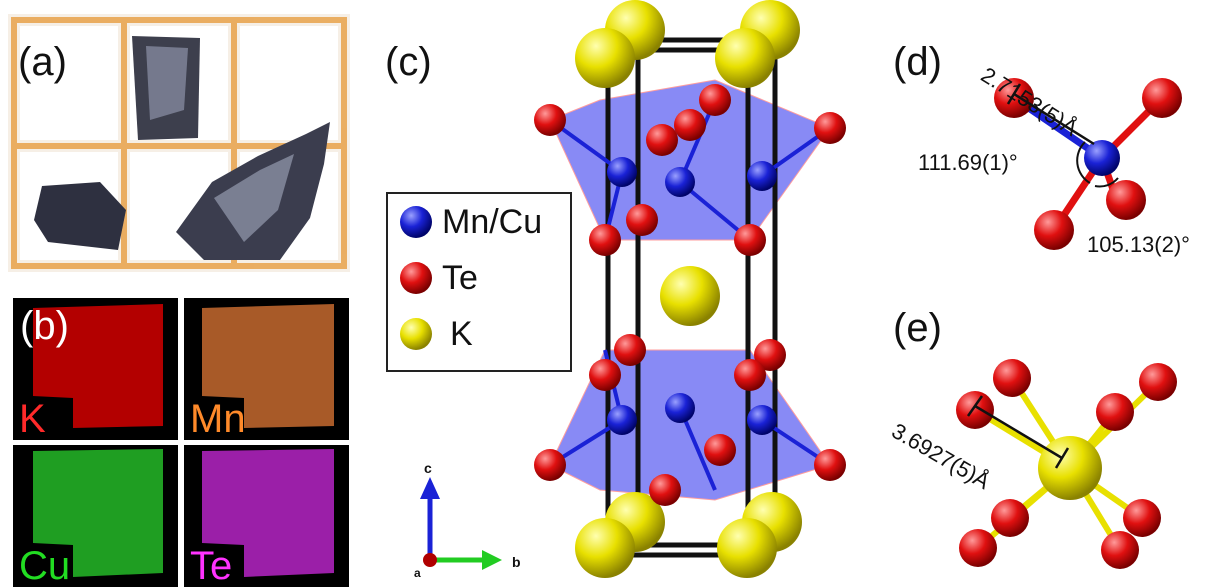 The image size is (1211, 587). What do you see at coordinates (408, 62) in the screenshot?
I see `panel-label-c: (c)` at bounding box center [408, 62].